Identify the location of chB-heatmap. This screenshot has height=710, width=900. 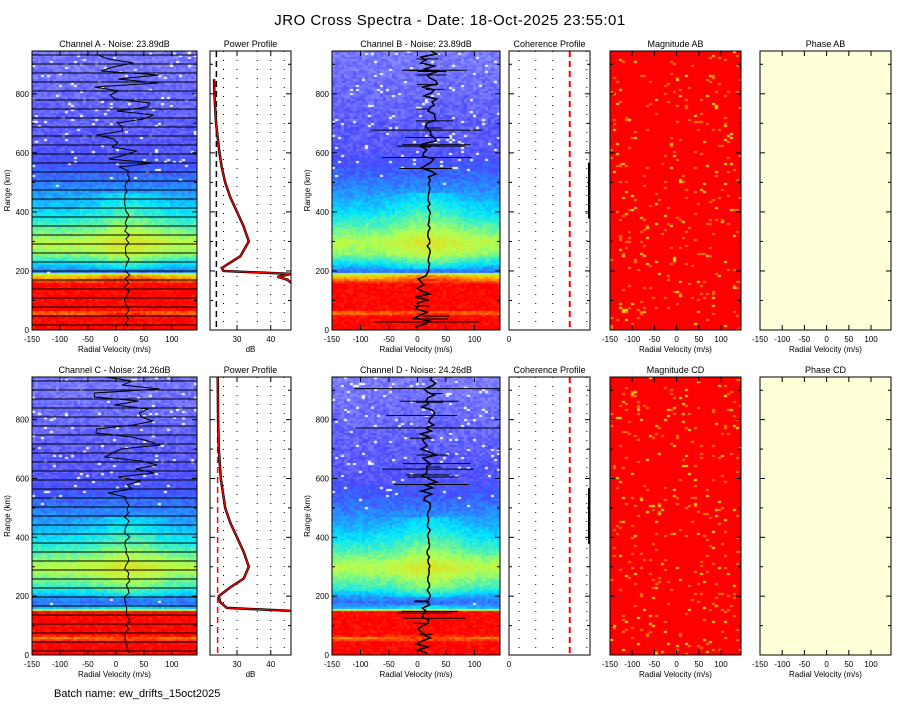
(416, 190).